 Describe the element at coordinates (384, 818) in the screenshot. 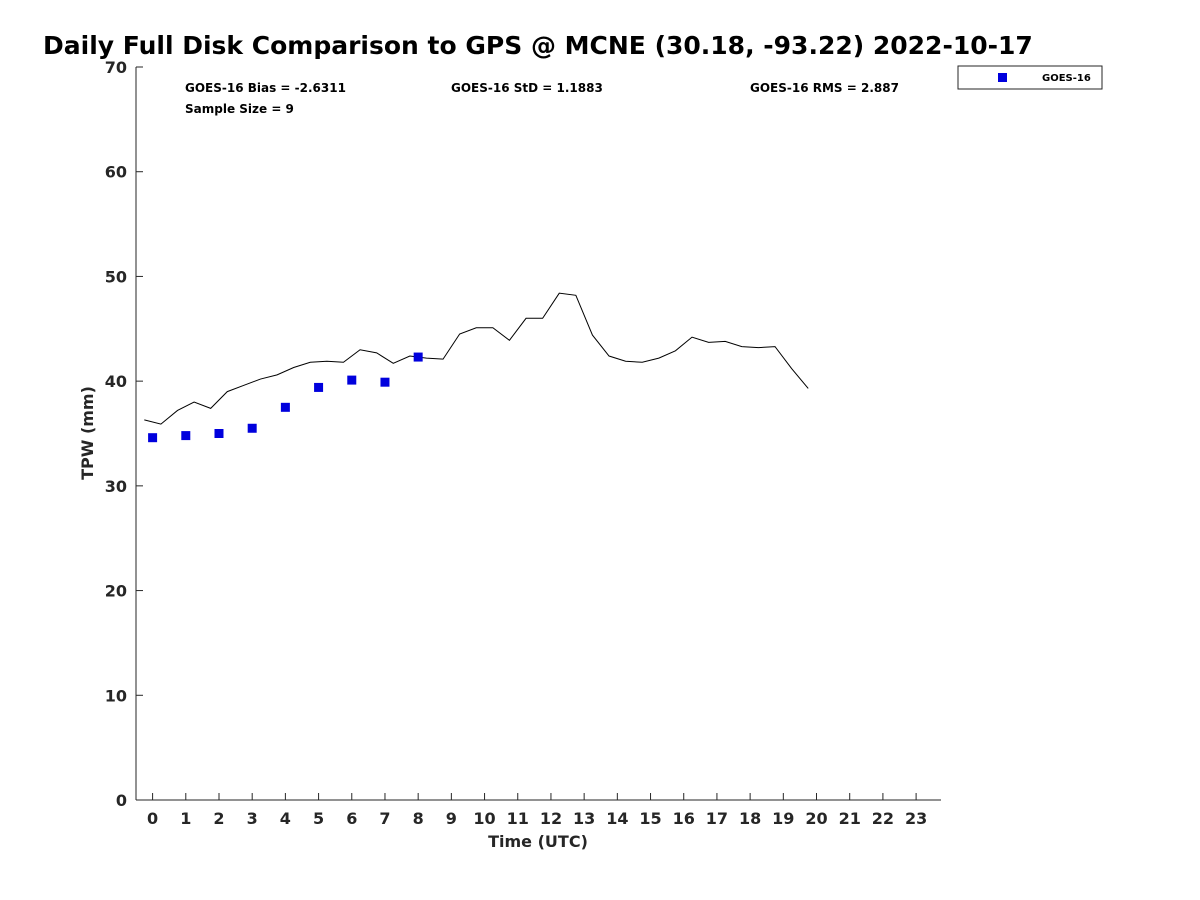

I see `x-tick-label: 7` at that location.